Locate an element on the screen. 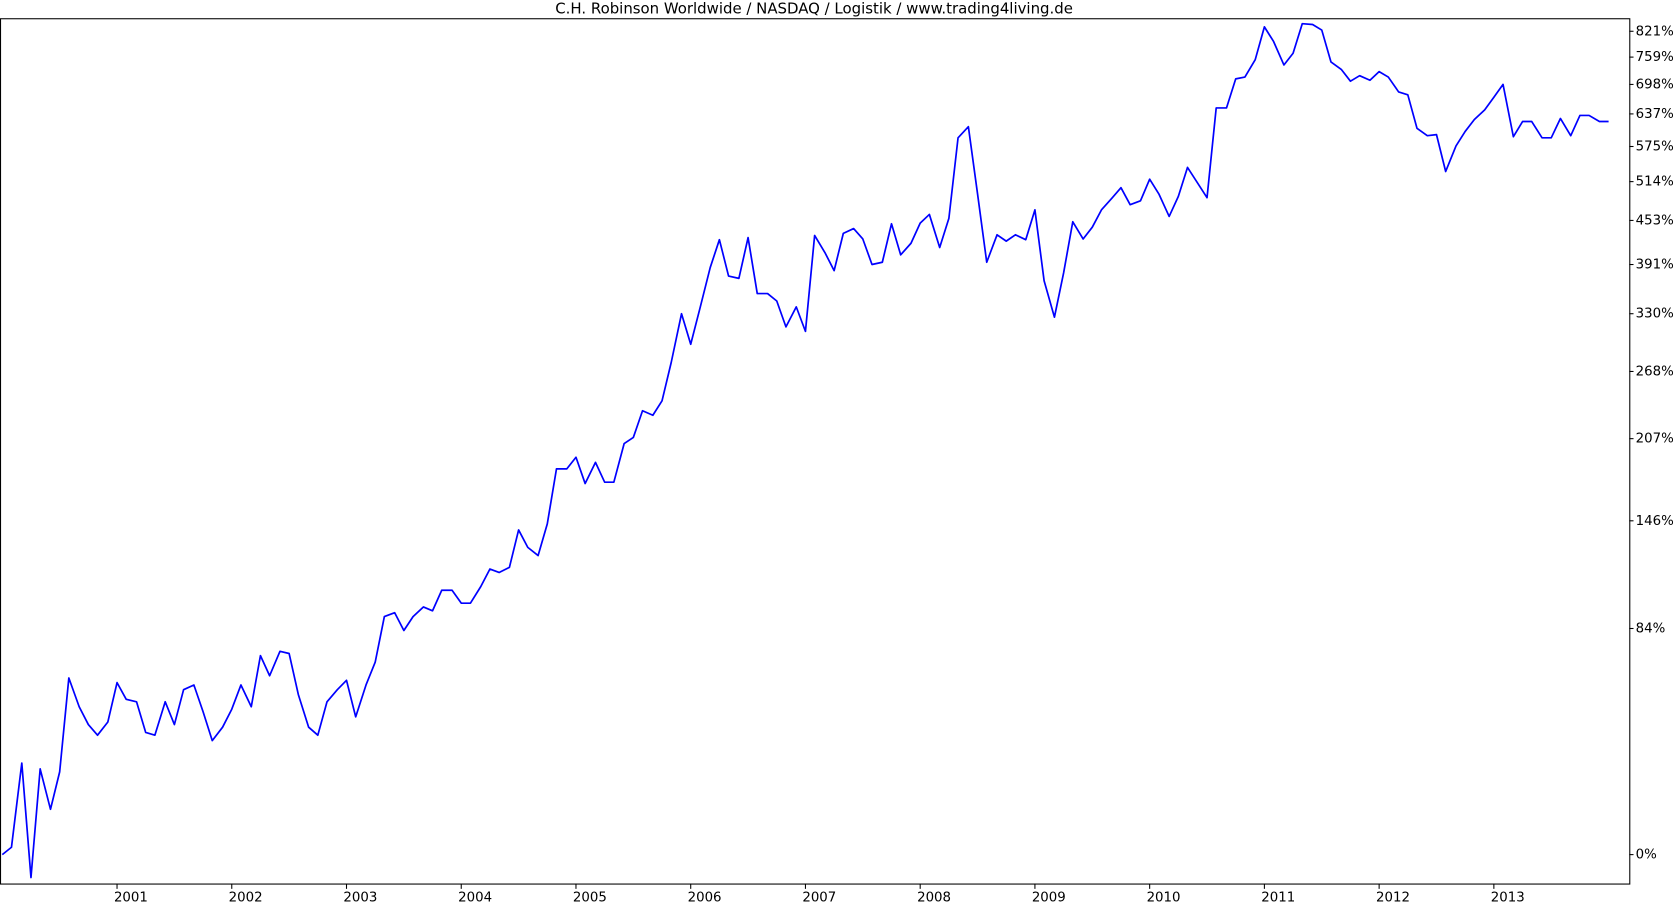 This screenshot has width=1673, height=906. x-tick-label: 2012 is located at coordinates (1393, 897).